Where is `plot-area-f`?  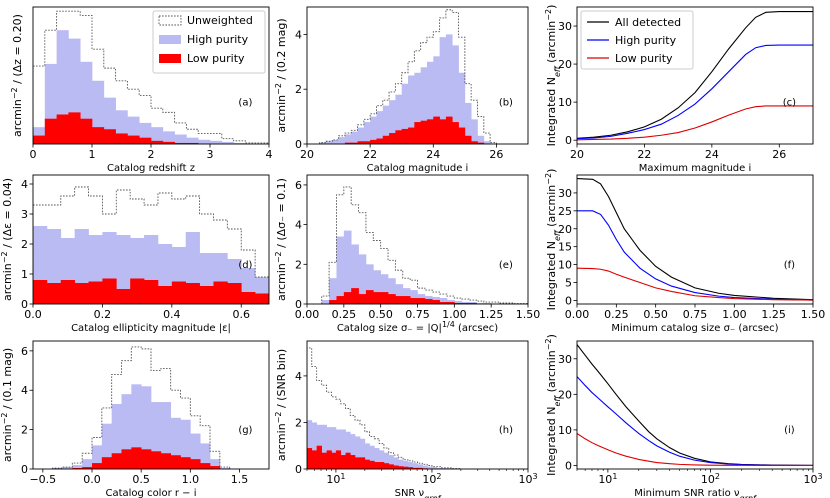 plot-area-f is located at coordinates (695, 239).